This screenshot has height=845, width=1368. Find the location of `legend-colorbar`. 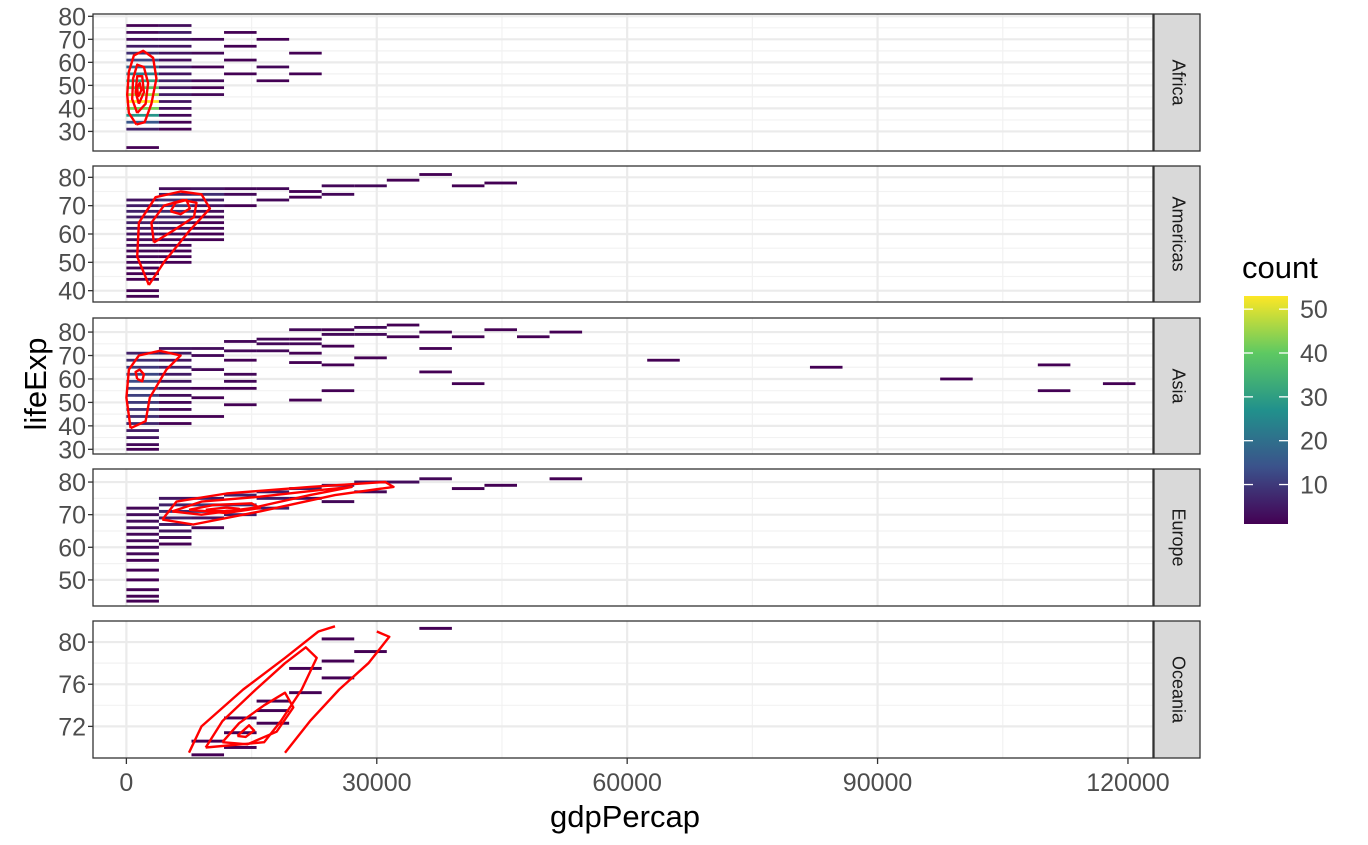

legend-colorbar is located at coordinates (1266, 410).